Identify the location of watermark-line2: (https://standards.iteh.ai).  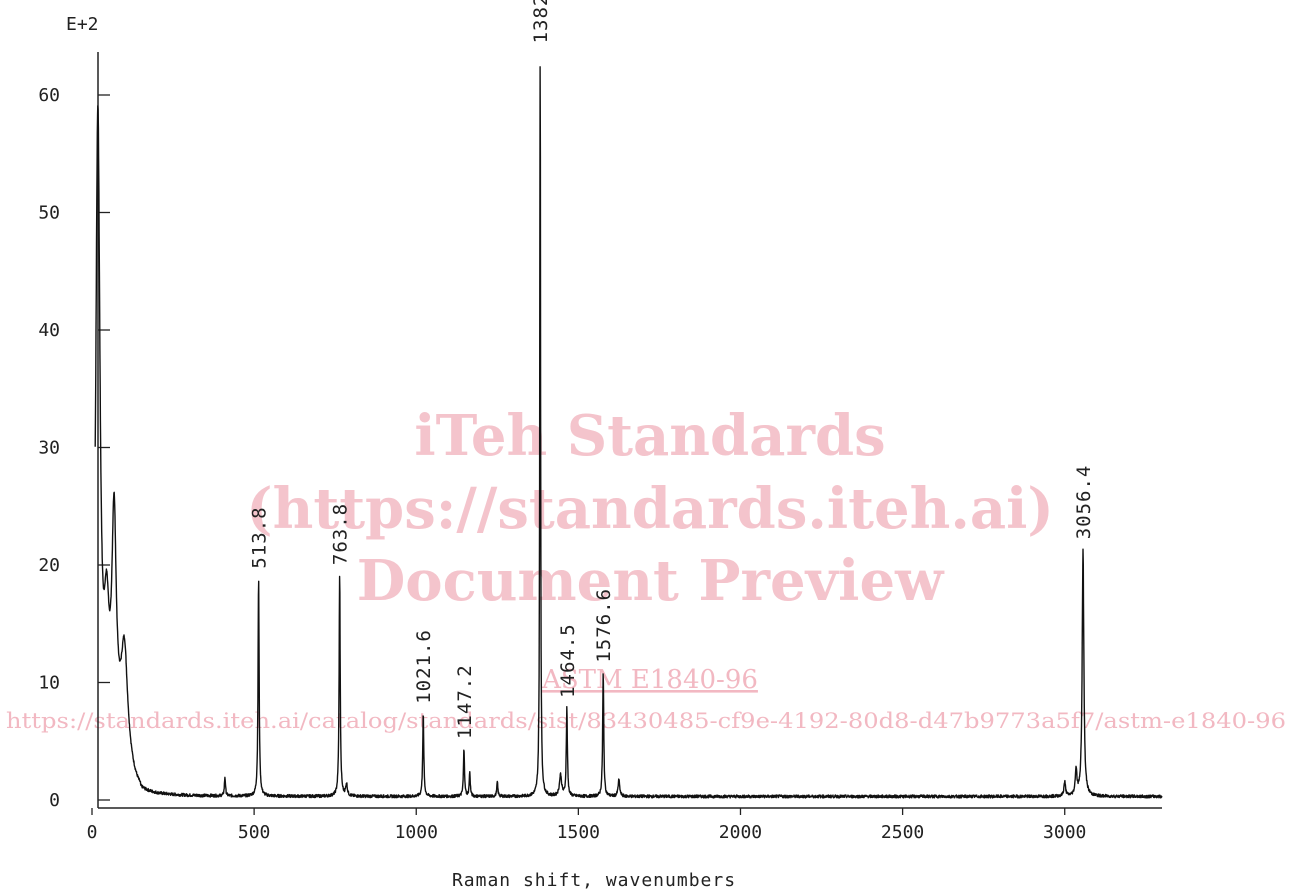
(650, 509).